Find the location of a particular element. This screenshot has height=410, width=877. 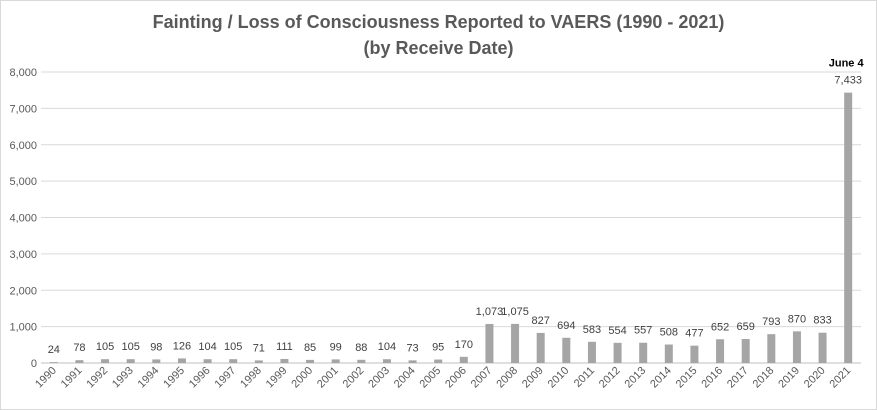

x-tick-label: 2016 is located at coordinates (712, 378).